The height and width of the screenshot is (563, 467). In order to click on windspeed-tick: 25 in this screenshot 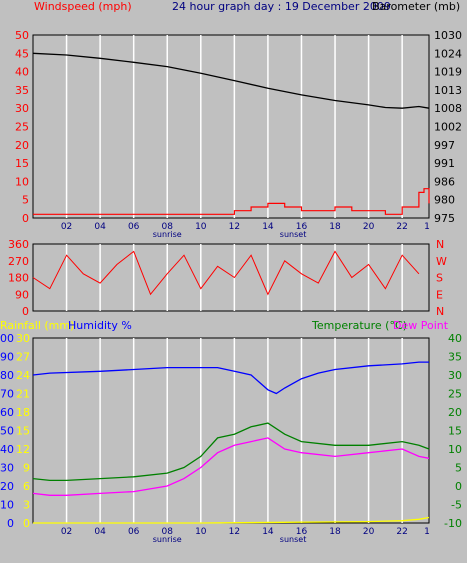, I will do `click(22, 127)`.